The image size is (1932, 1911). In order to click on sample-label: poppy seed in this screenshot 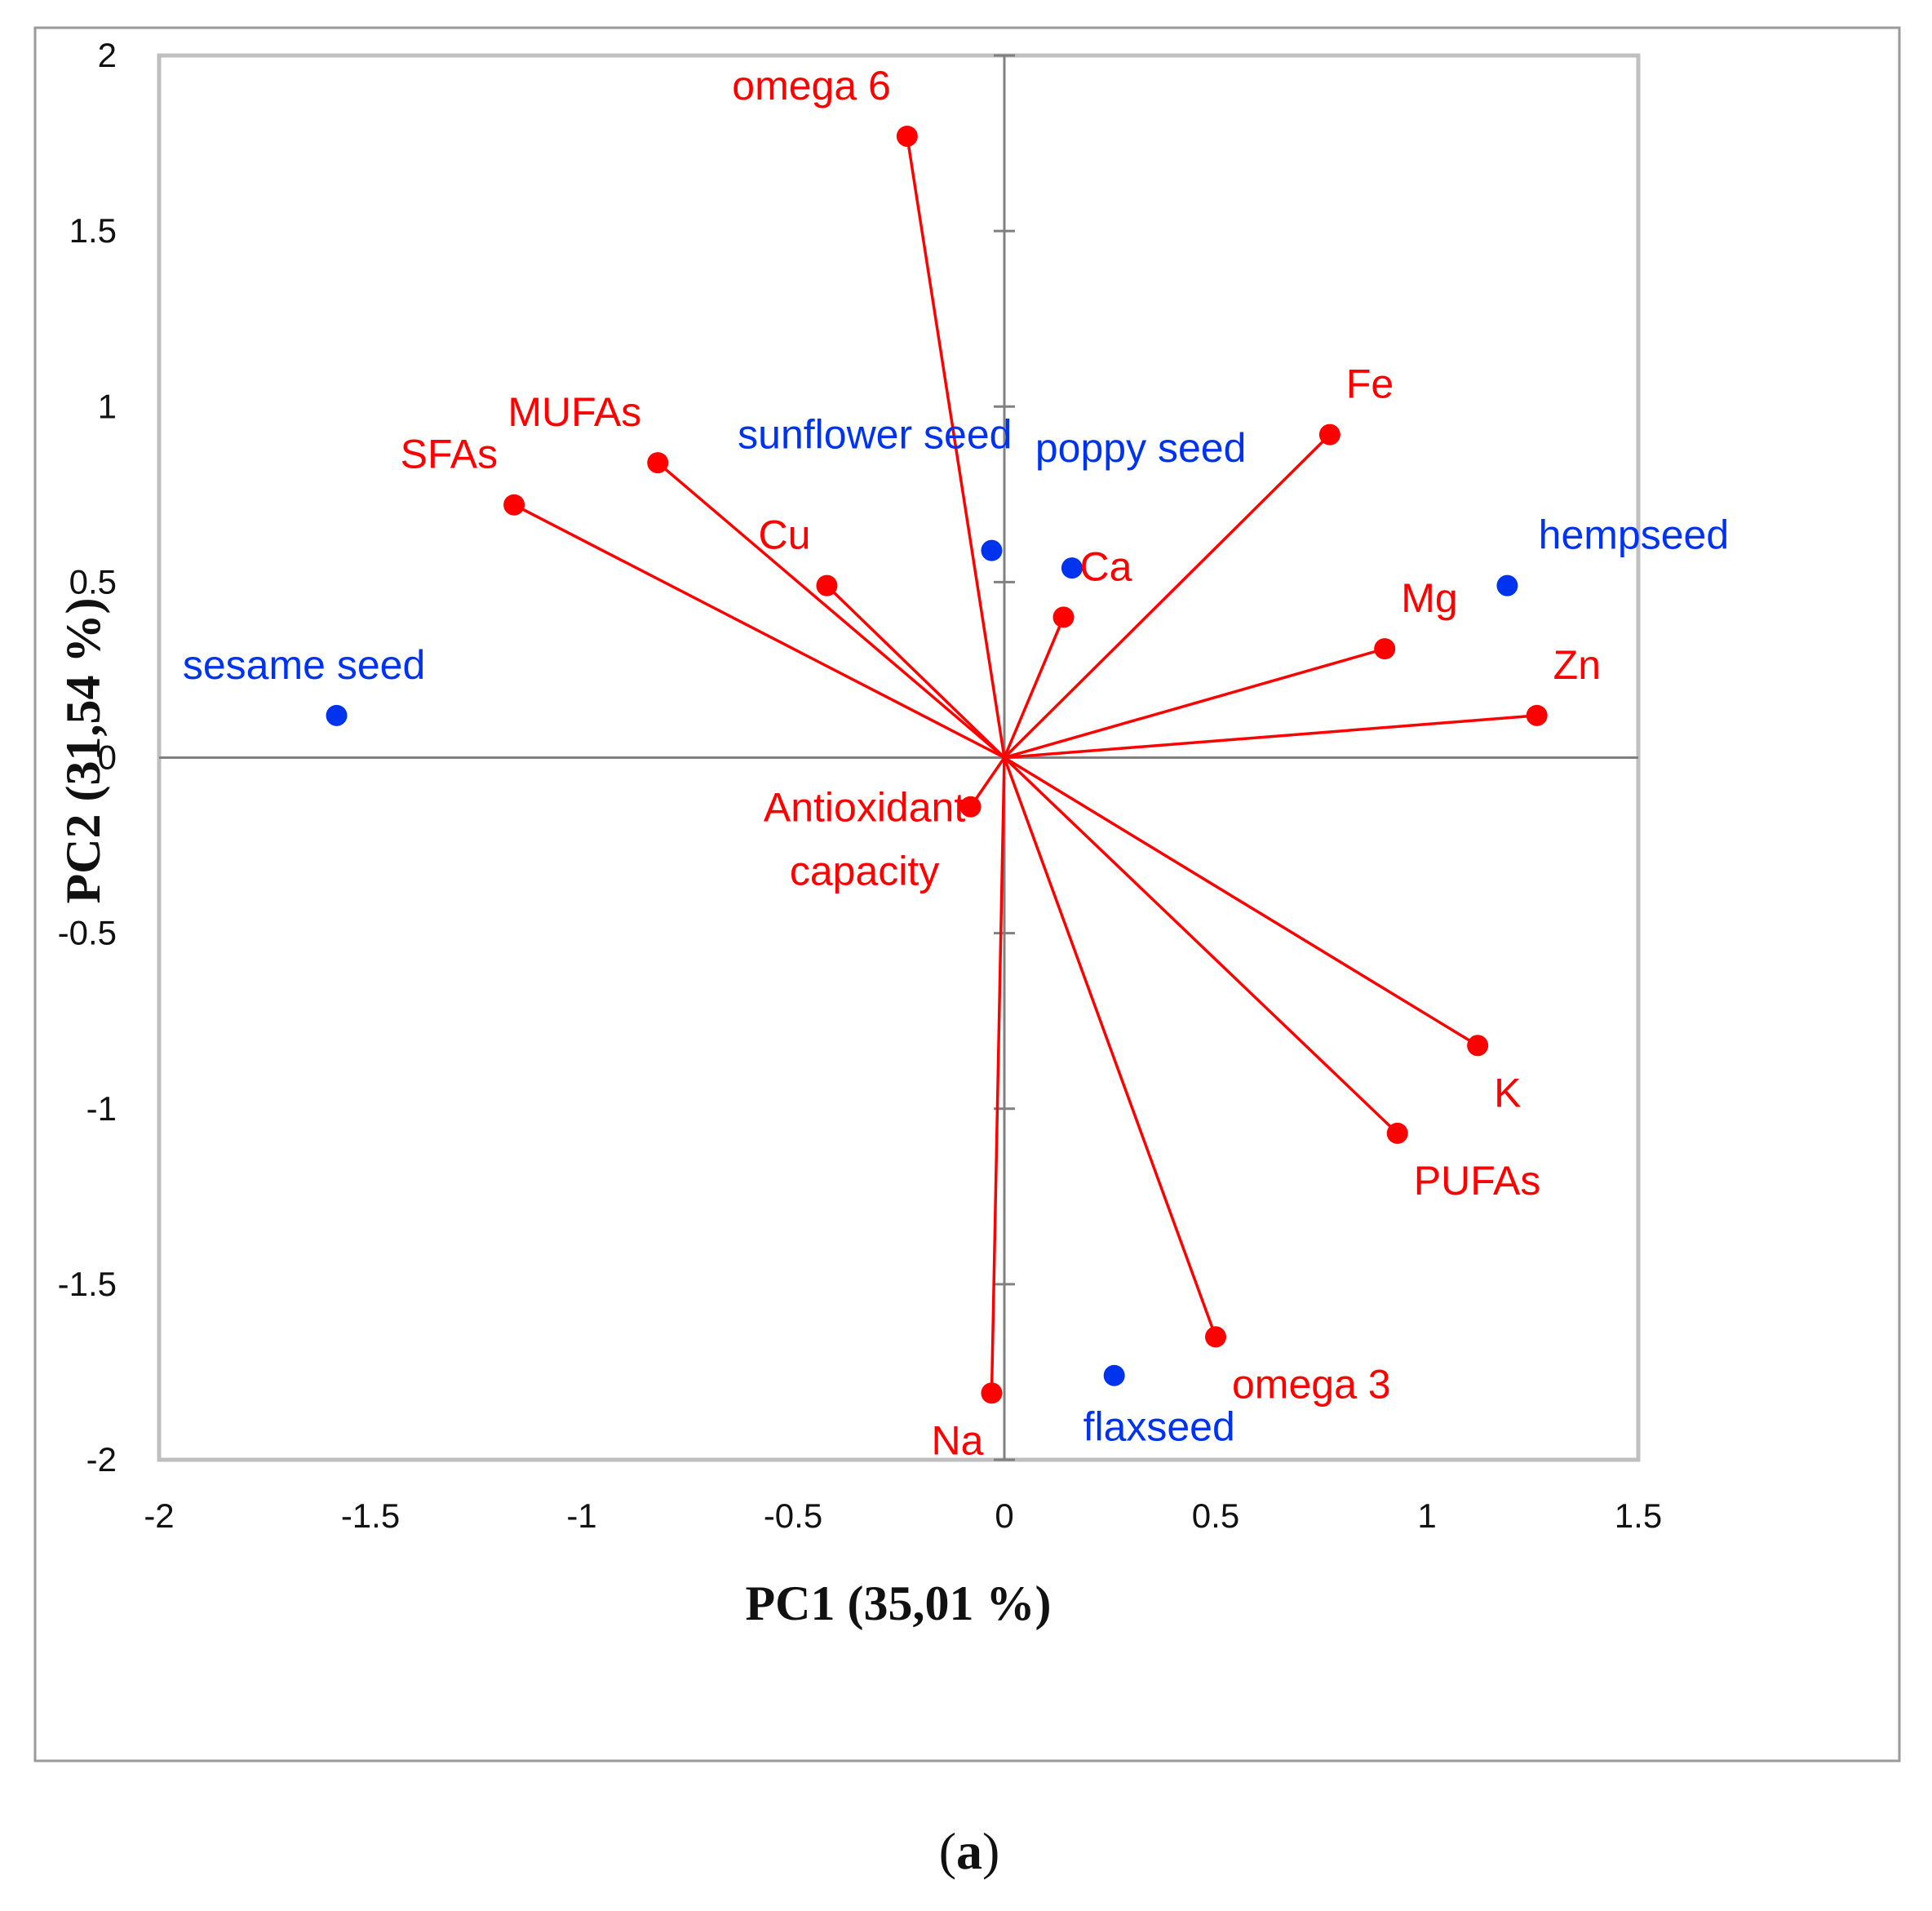, I will do `click(1141, 448)`.